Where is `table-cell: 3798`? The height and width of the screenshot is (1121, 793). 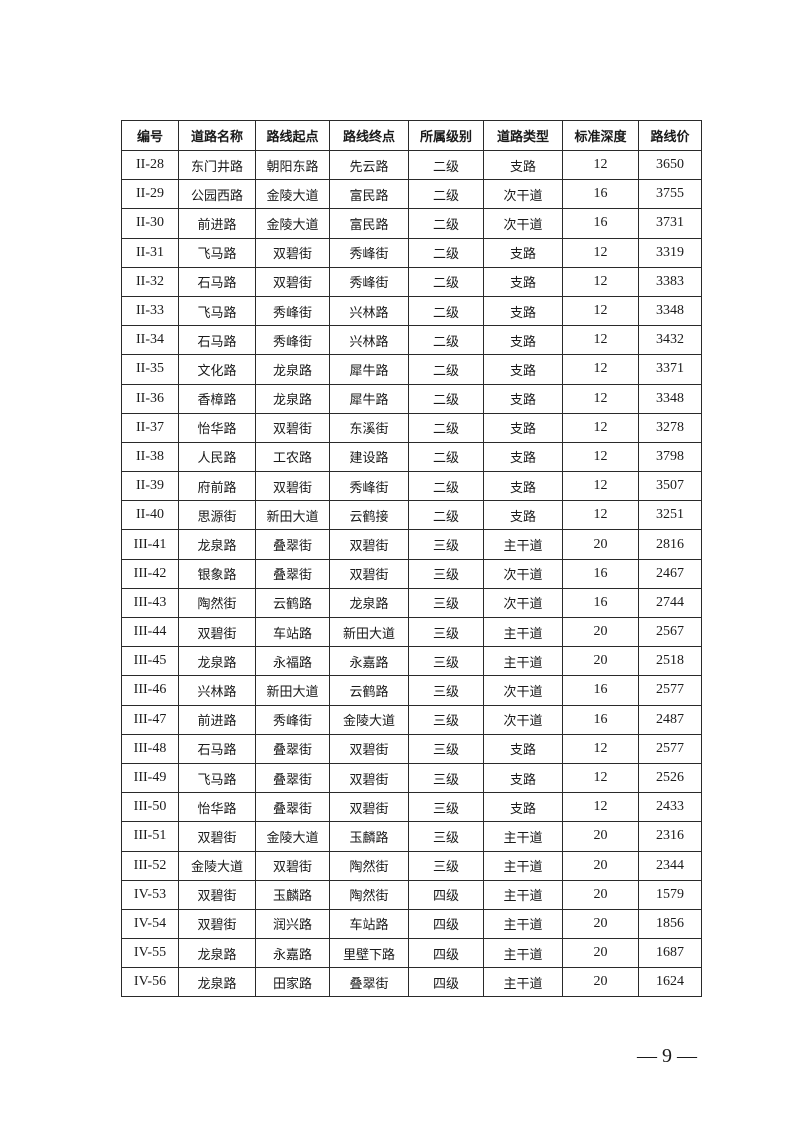
table-cell: 3798 is located at coordinates (670, 457).